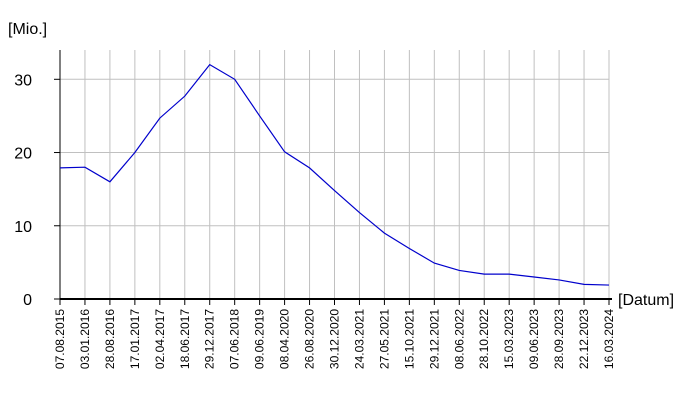  Describe the element at coordinates (27, 300) in the screenshot. I see `y-tick-label: 0` at that location.